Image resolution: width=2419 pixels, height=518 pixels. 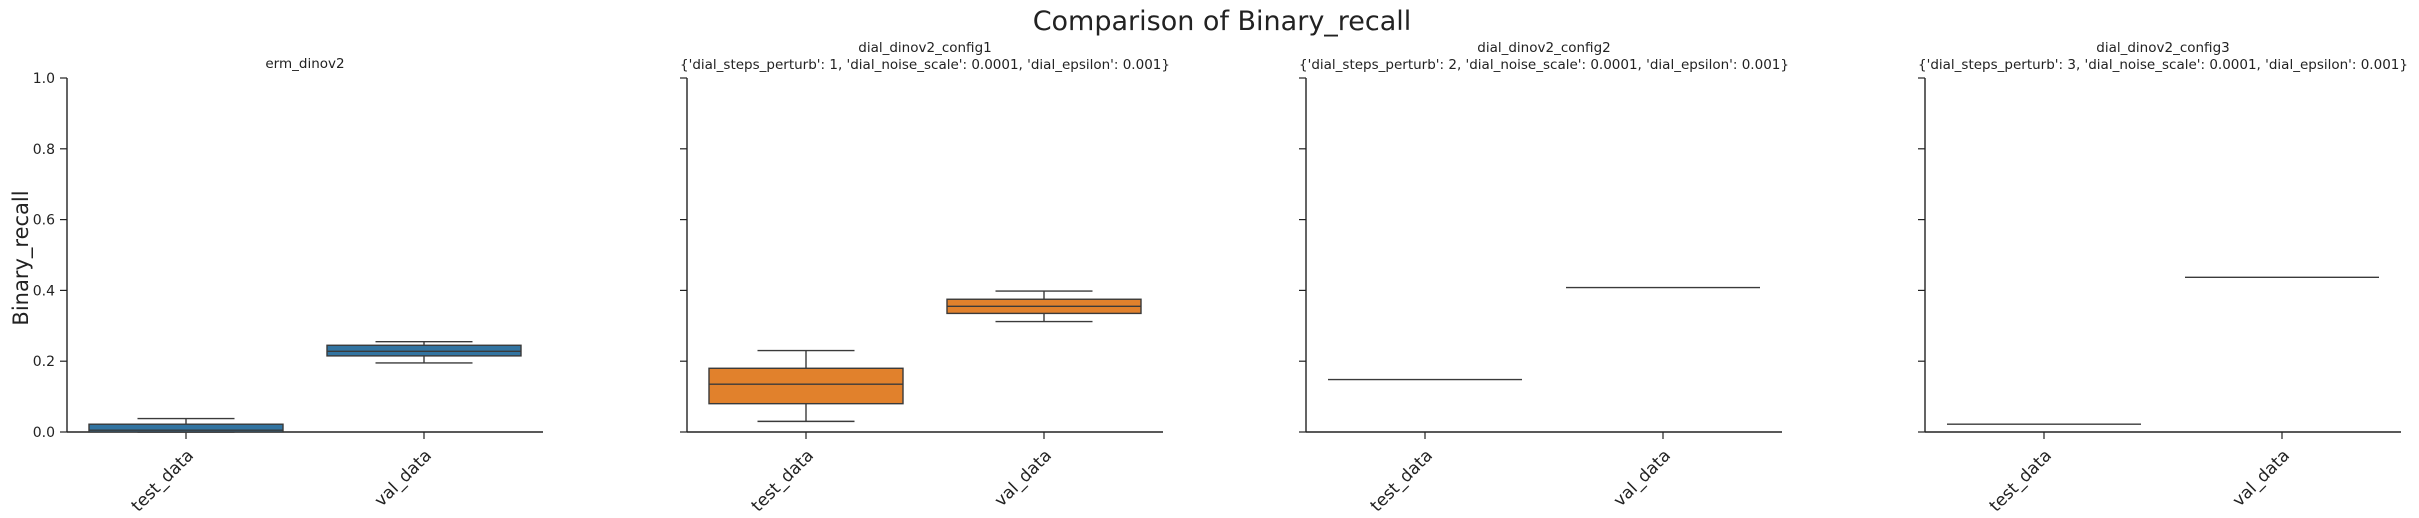 I want to click on y-tick-label: 0.2, so click(x=44, y=362).